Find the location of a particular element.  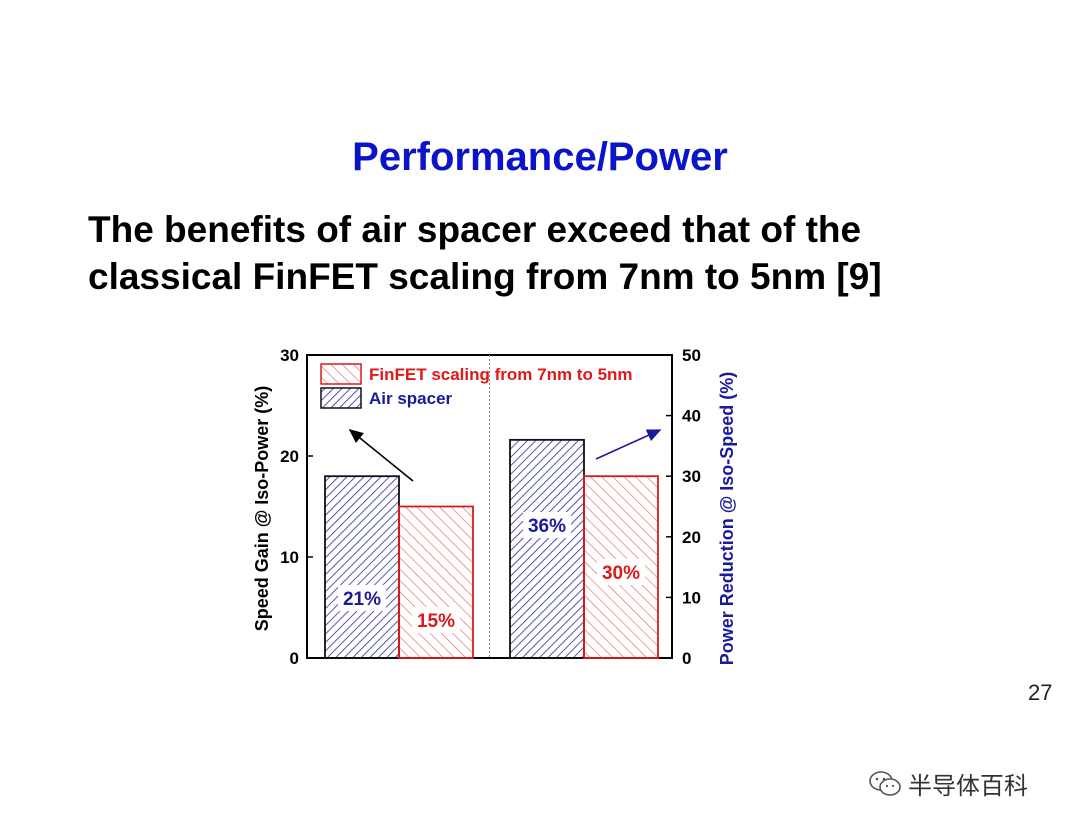

right-axis-label: Power Reduction @ Iso-Speed (%) is located at coordinates (727, 519).